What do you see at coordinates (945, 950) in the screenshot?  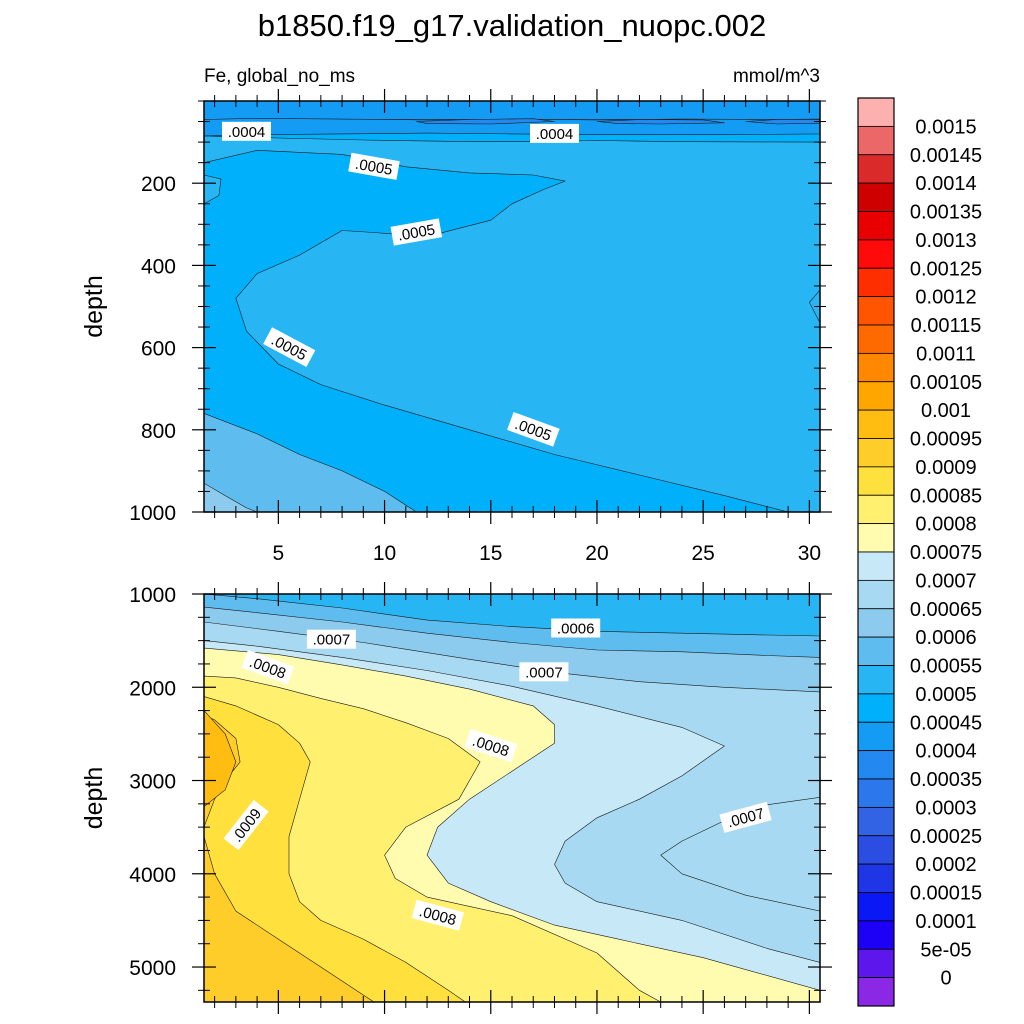 I see `colorbar-label: 5e-05` at bounding box center [945, 950].